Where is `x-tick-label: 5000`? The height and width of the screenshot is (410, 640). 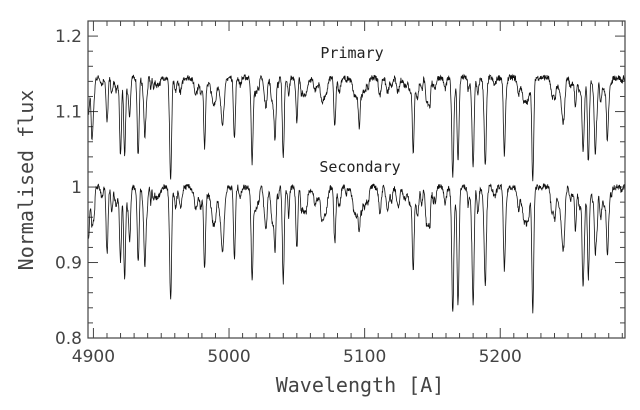 x-tick-label: 5000 is located at coordinates (228, 357).